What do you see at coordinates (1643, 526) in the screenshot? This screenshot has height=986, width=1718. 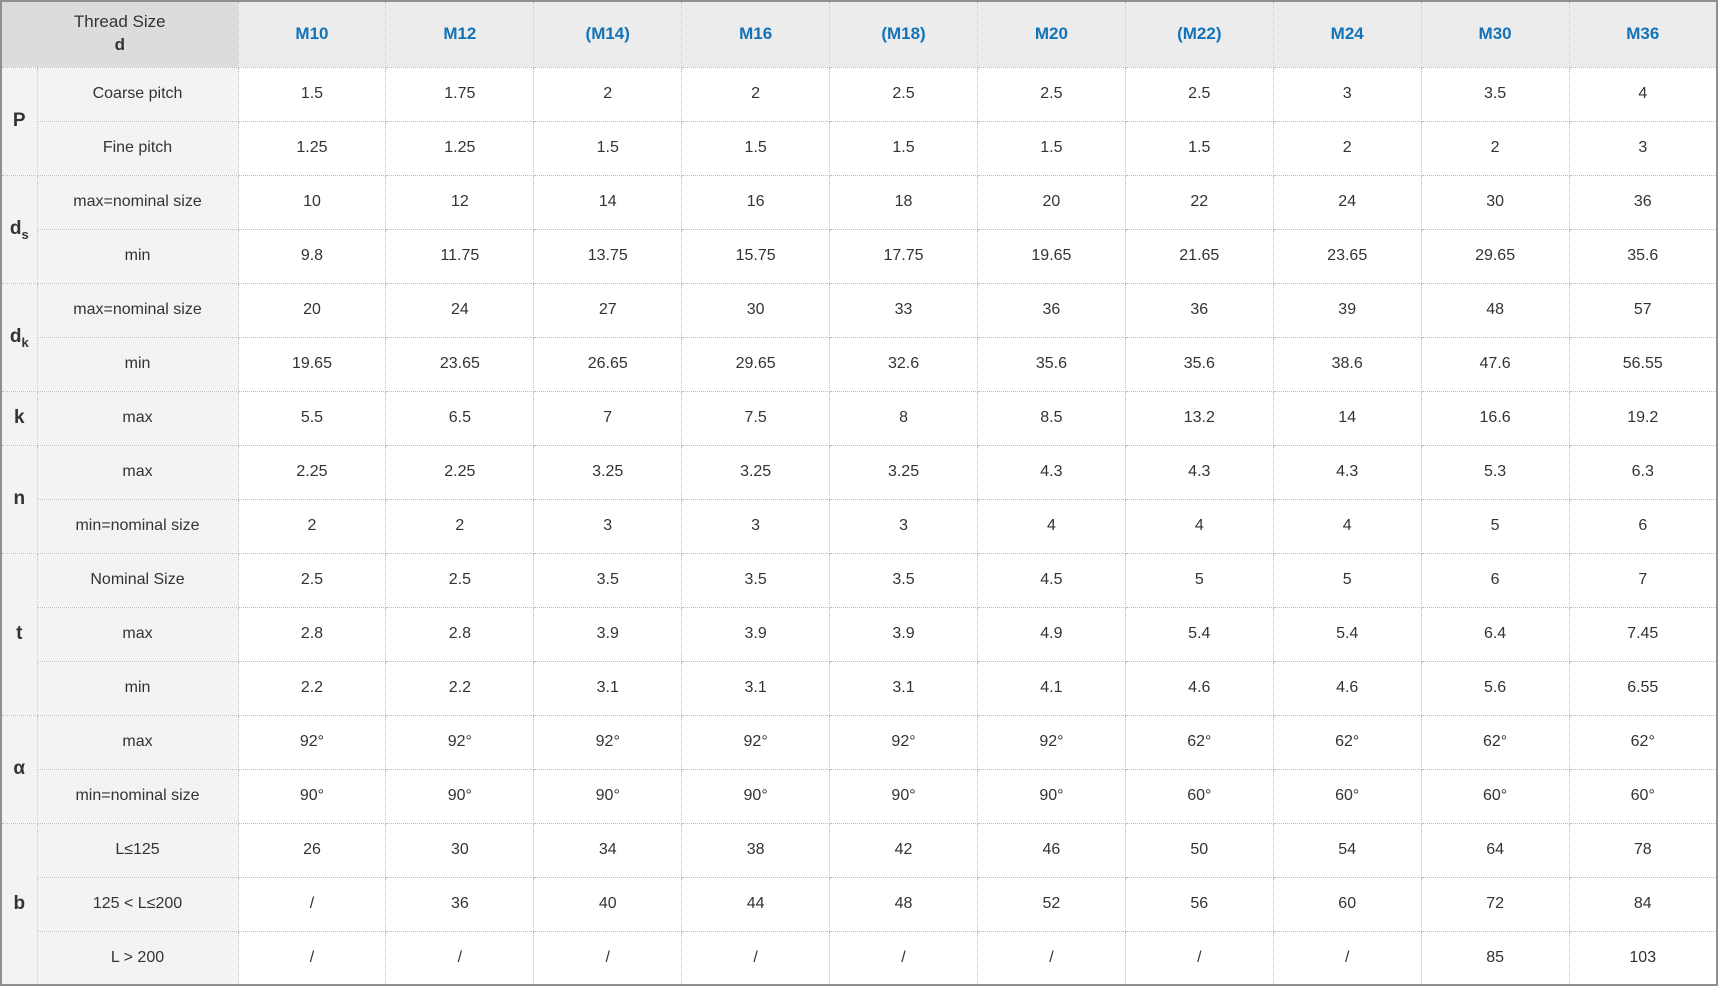 I see `table-cell: 6` at bounding box center [1643, 526].